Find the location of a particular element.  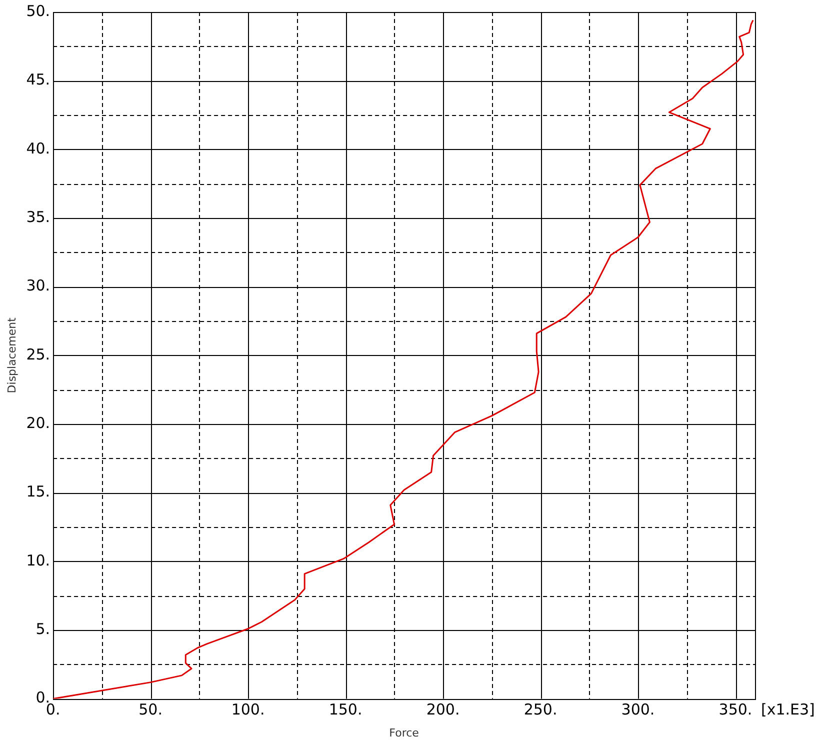

y-tick-label: 25. is located at coordinates (38, 354).